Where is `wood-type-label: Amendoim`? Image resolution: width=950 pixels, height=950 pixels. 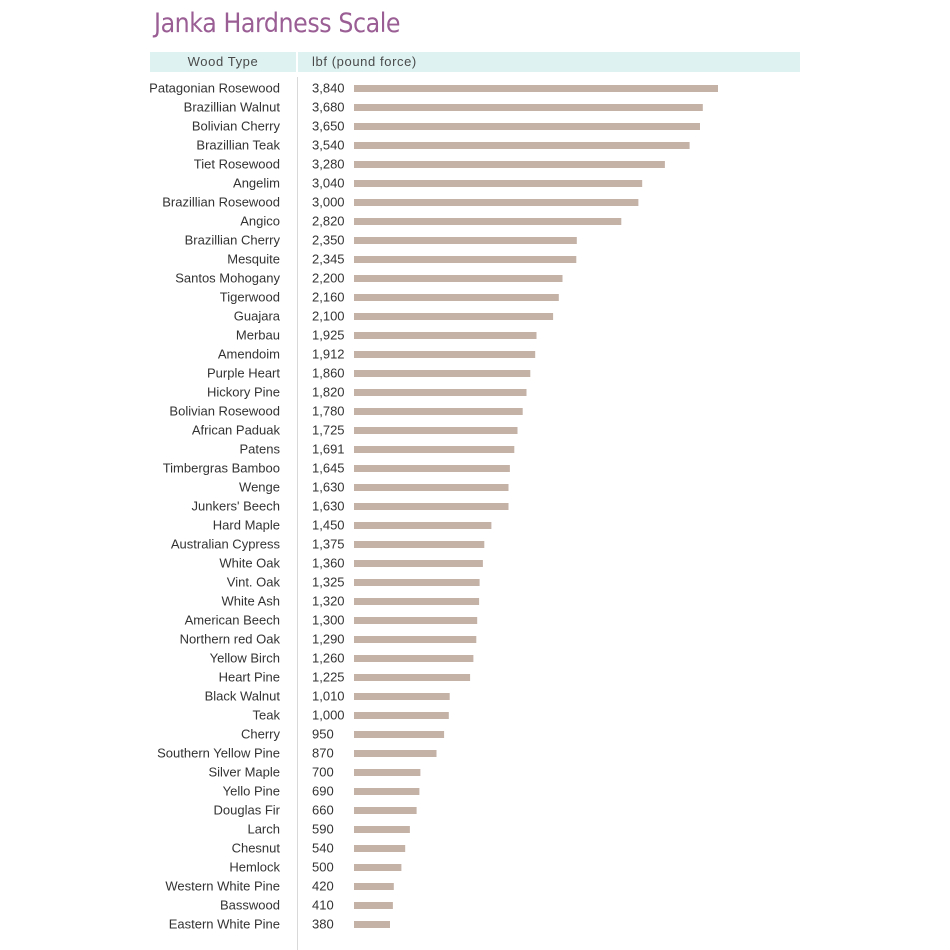
wood-type-label: Amendoim is located at coordinates (249, 354).